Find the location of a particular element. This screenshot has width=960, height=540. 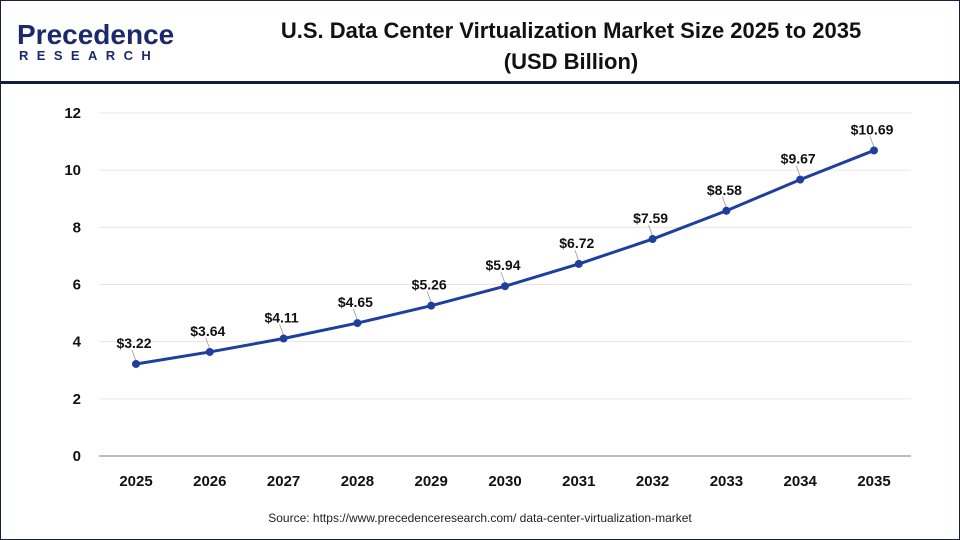

y-tick-label: 8 is located at coordinates (77, 227).